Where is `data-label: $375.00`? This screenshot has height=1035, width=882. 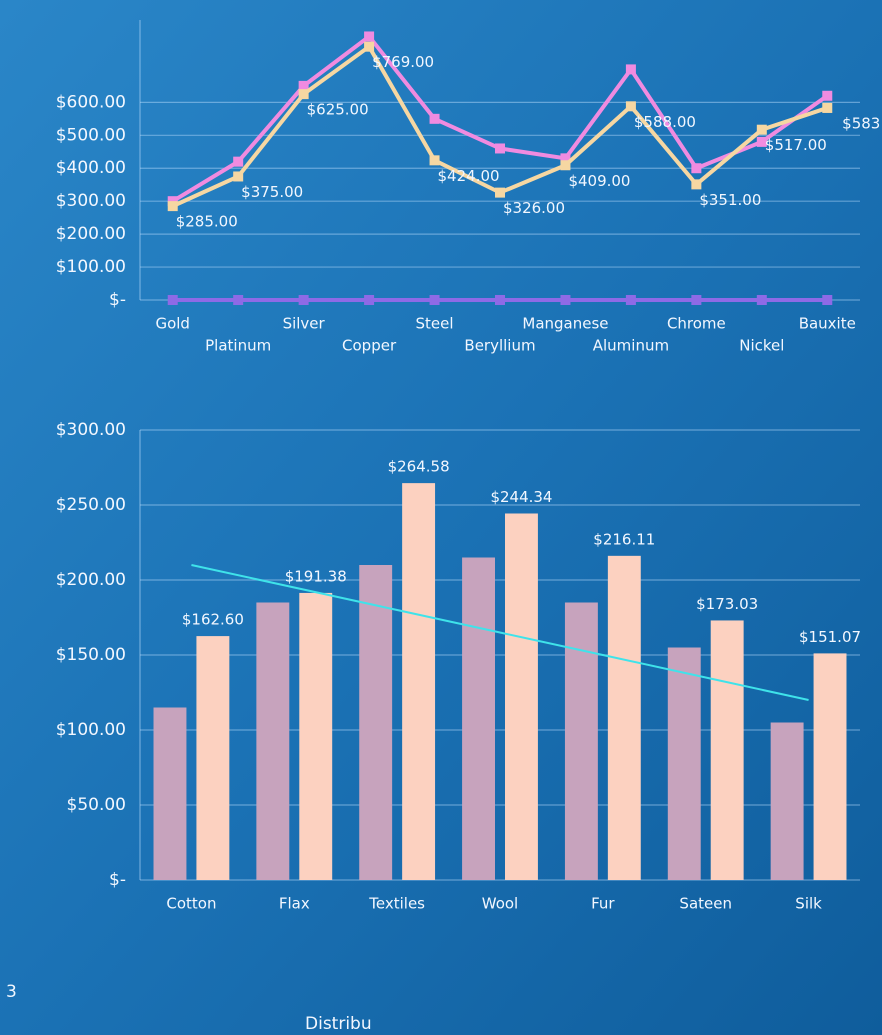 data-label: $375.00 is located at coordinates (272, 192).